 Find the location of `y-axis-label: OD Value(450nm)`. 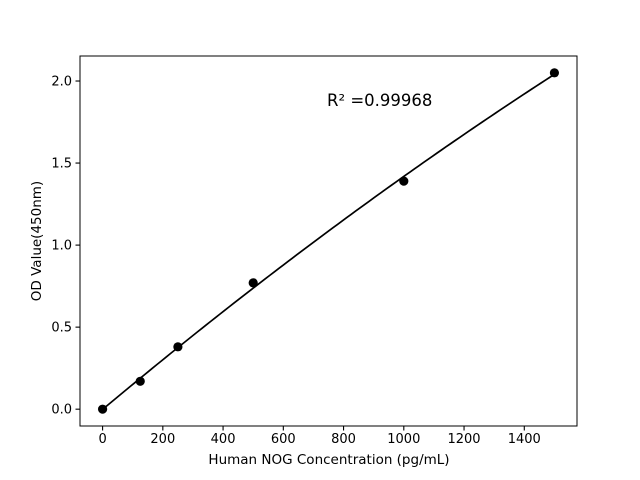

y-axis-label: OD Value(450nm) is located at coordinates (36, 241).